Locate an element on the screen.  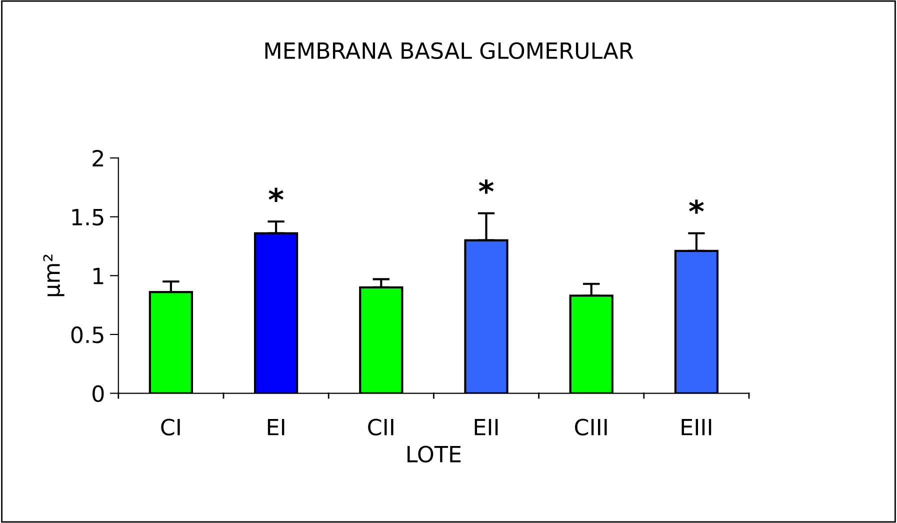
y-tick-label: 1.5 is located at coordinates (88, 217).